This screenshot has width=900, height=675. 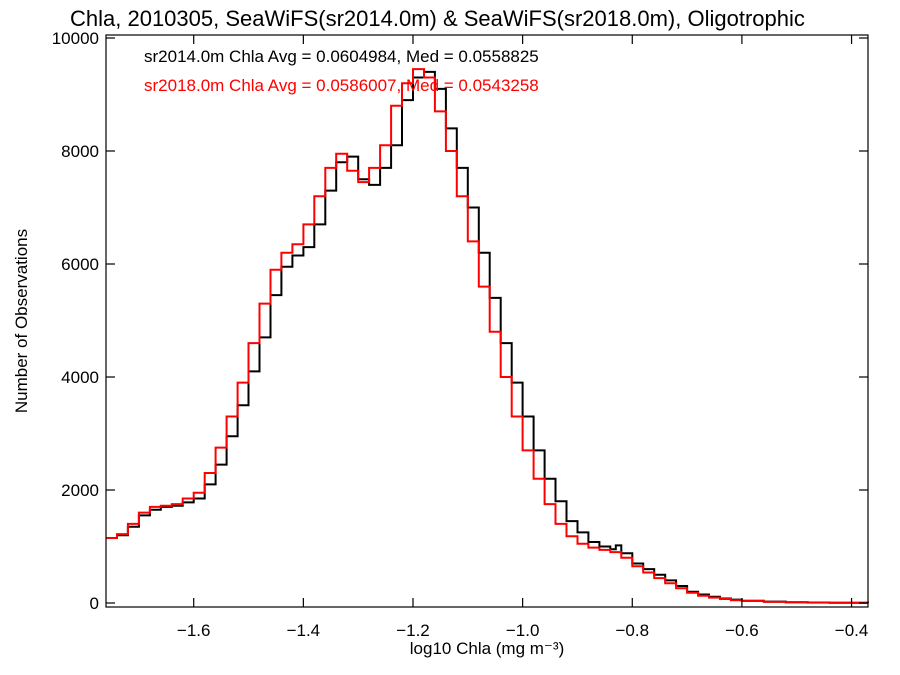 What do you see at coordinates (523, 630) in the screenshot?
I see `x-tick-label: −1.0` at bounding box center [523, 630].